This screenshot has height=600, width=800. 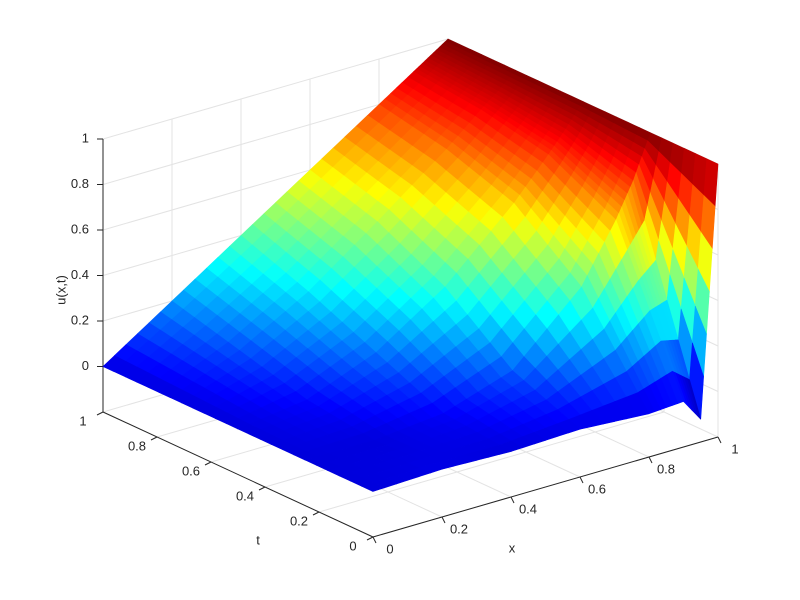 I want to click on z-tick-label: 0.2, so click(x=80, y=319).